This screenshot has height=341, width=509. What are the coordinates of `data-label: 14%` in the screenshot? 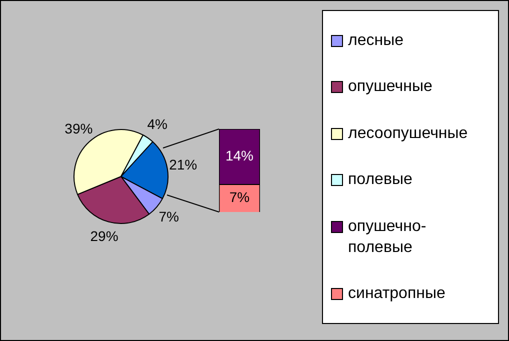 It's located at (239, 156).